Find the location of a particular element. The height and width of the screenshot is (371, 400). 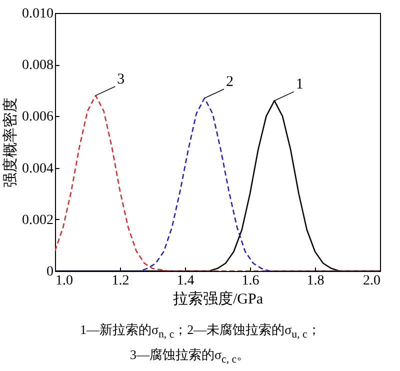

y-tick-label: 0.004 is located at coordinates (38, 168).